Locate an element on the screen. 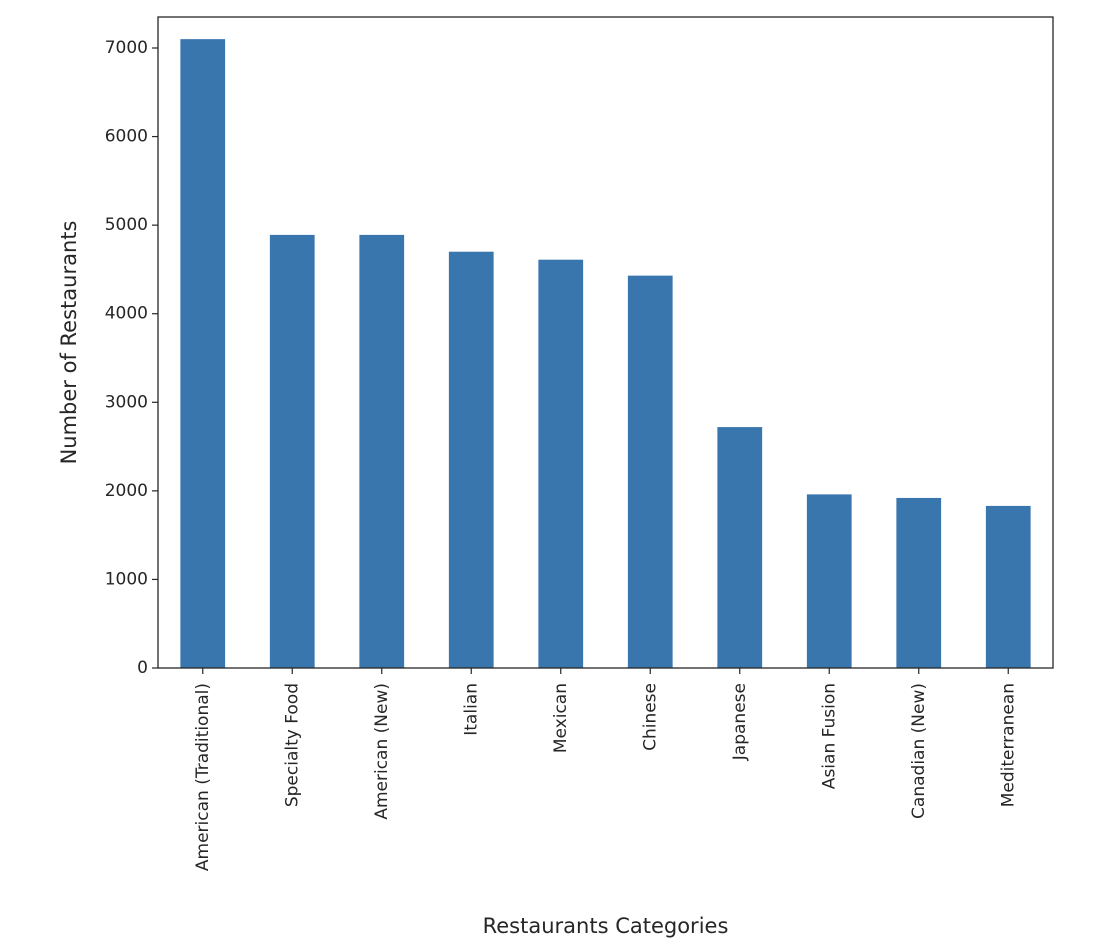 The width and height of the screenshot is (1102, 950). y-tick-label: 6000 is located at coordinates (126, 137).